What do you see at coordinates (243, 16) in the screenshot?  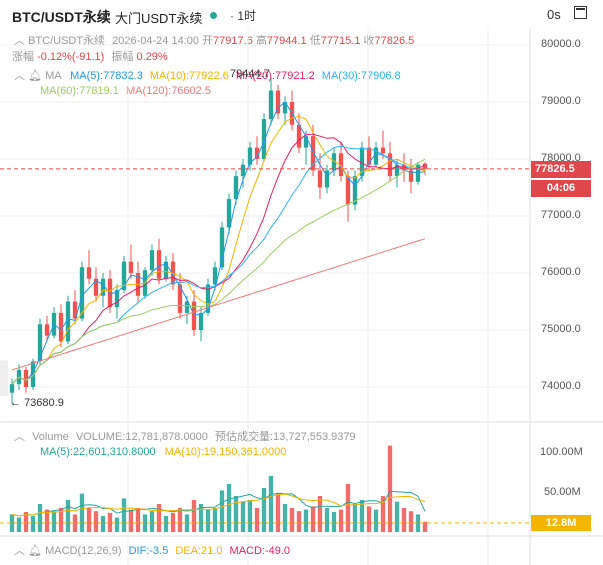 I see `interval-selector: · 1时` at bounding box center [243, 16].